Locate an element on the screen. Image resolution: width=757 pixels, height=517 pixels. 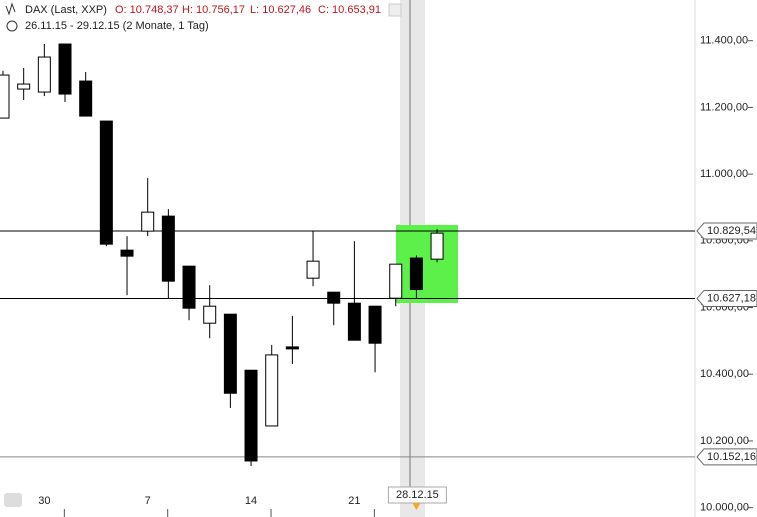
level-label: 10.829,54 is located at coordinates (731, 231).